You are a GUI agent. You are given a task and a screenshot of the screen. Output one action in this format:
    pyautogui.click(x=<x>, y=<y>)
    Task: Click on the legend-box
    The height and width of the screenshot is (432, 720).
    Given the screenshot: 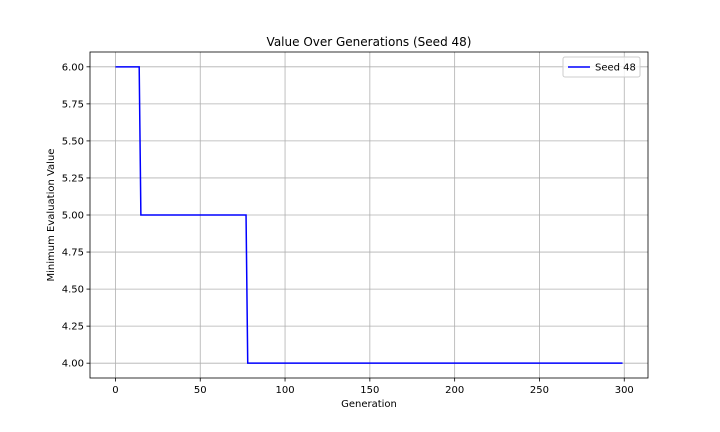 What is the action you would take?
    pyautogui.click(x=601, y=67)
    